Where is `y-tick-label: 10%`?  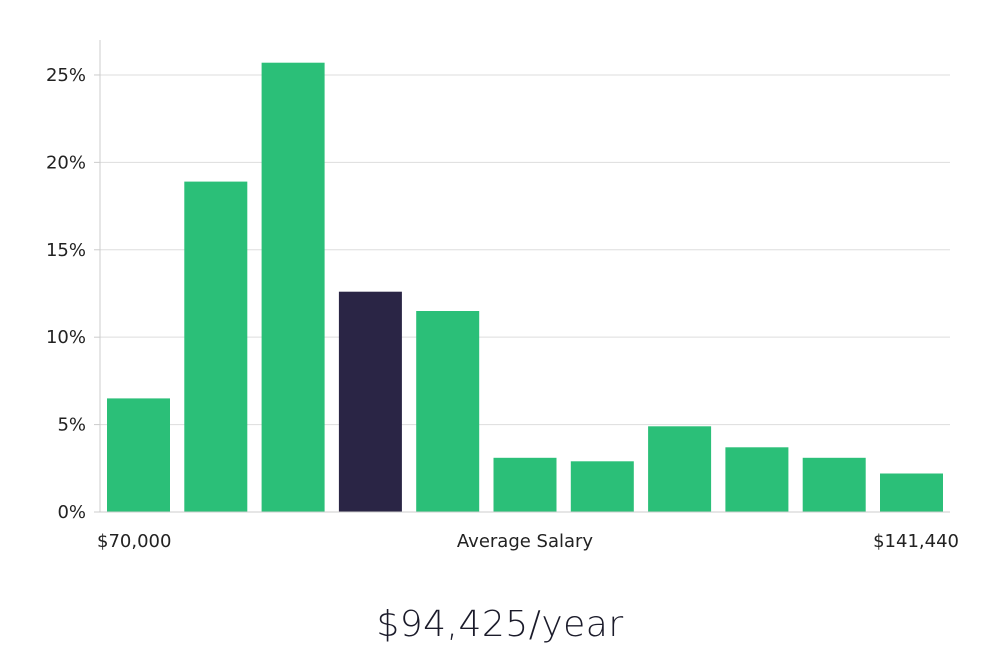 y-tick-label: 10% is located at coordinates (66, 337).